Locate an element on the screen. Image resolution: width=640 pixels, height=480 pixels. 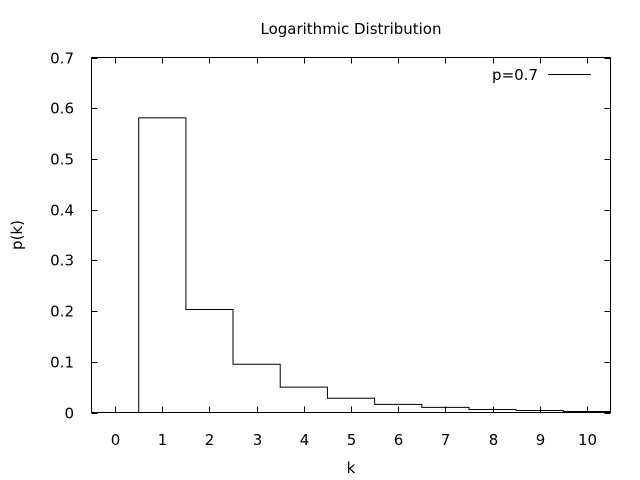
x-tick-label: 3 is located at coordinates (258, 440).